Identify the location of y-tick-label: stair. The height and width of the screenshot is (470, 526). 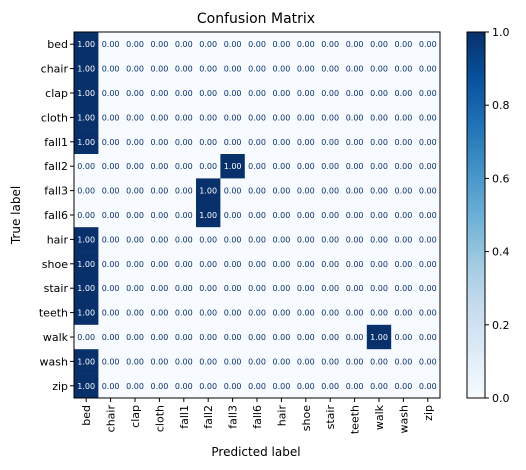
(56, 288).